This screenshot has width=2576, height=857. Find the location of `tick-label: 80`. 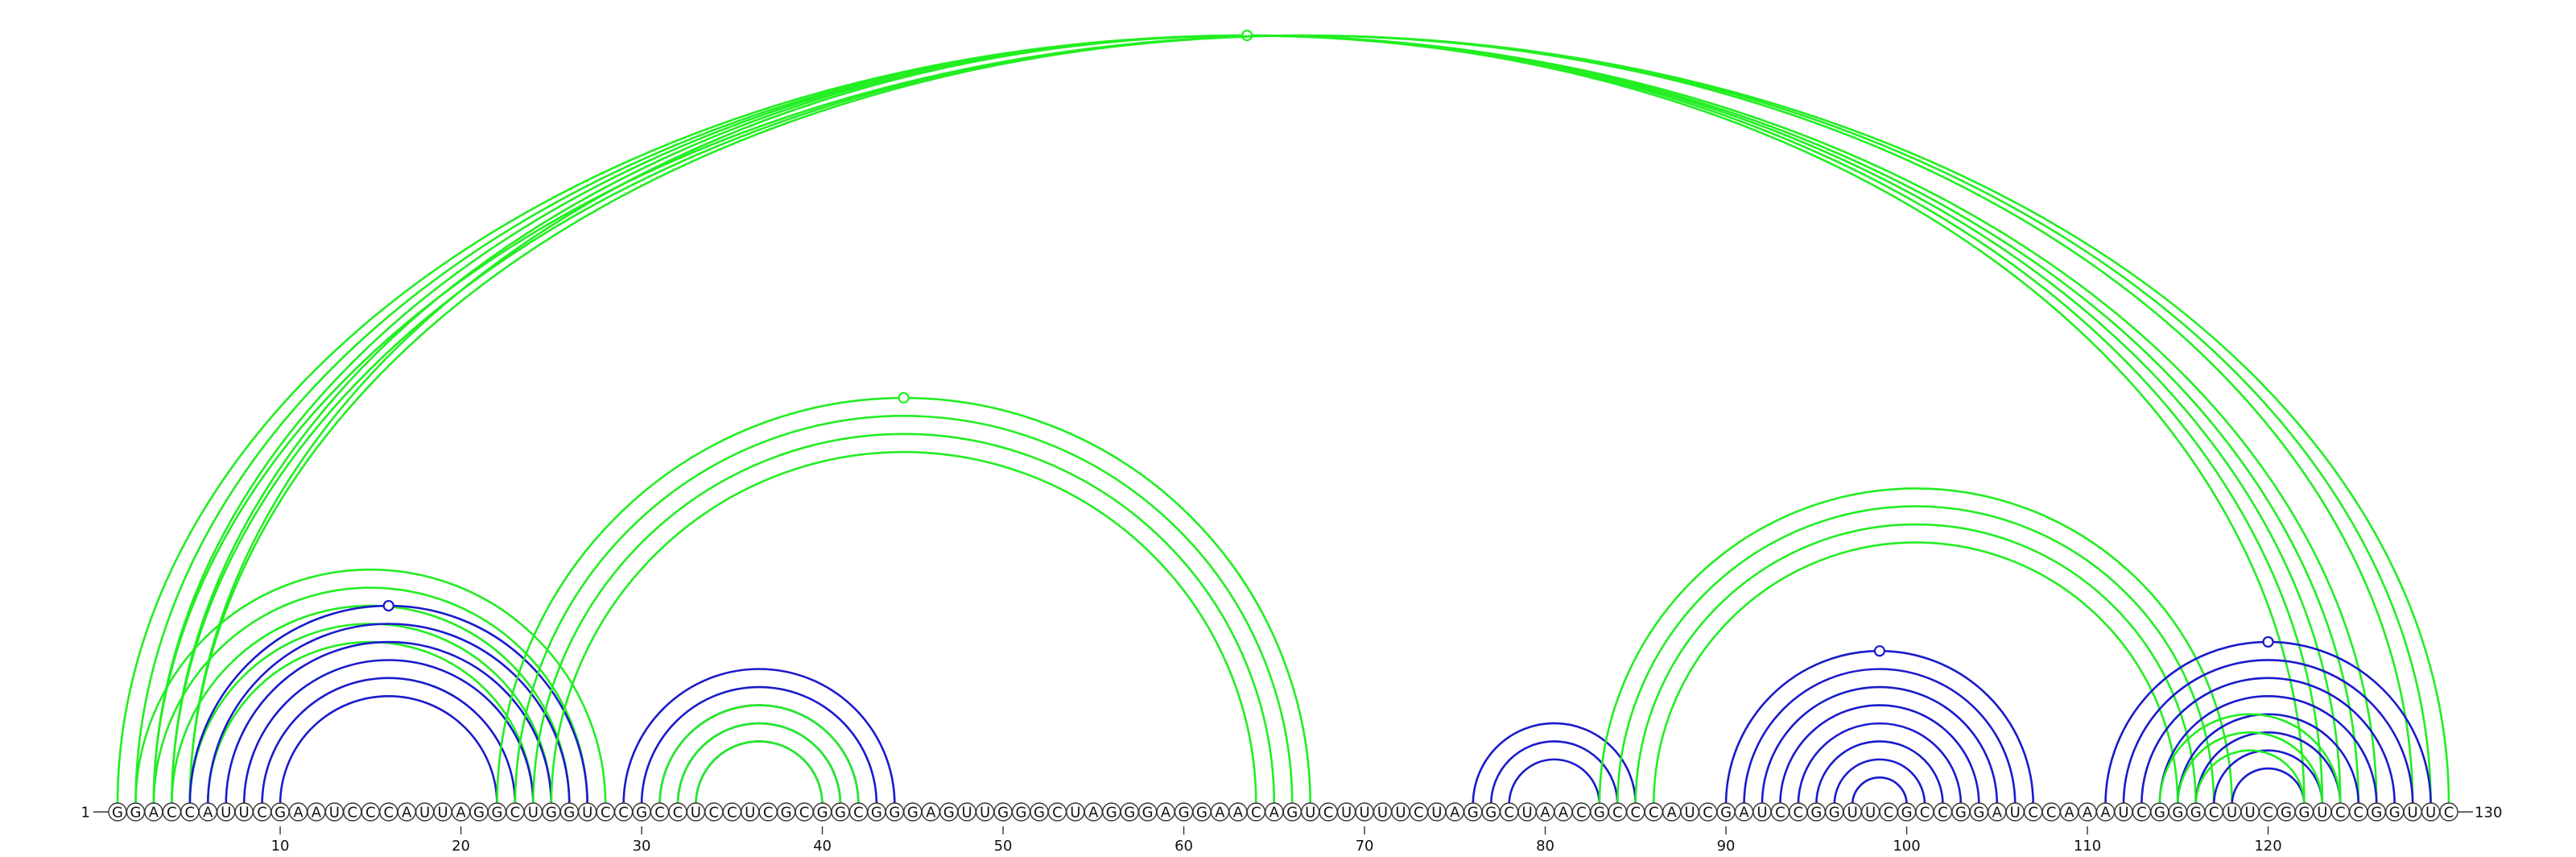

tick-label: 80 is located at coordinates (1545, 846).